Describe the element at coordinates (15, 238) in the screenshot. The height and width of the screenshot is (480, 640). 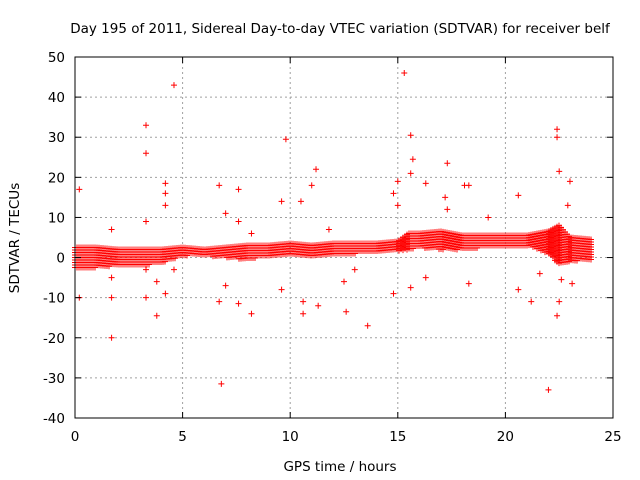
I see `y-axis-label: SDTVAR / TECUs` at that location.